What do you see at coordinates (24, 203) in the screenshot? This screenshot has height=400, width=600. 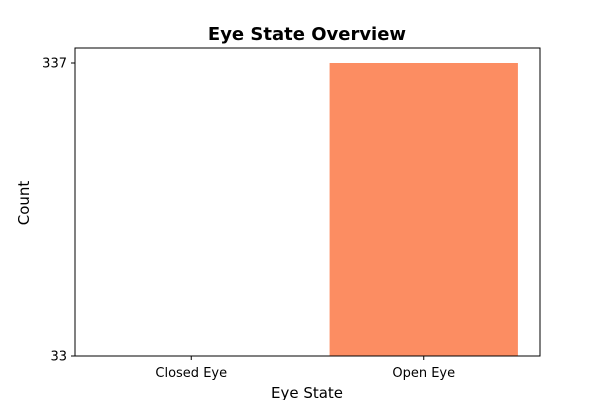 I see `y-axis-label: Count` at bounding box center [24, 203].